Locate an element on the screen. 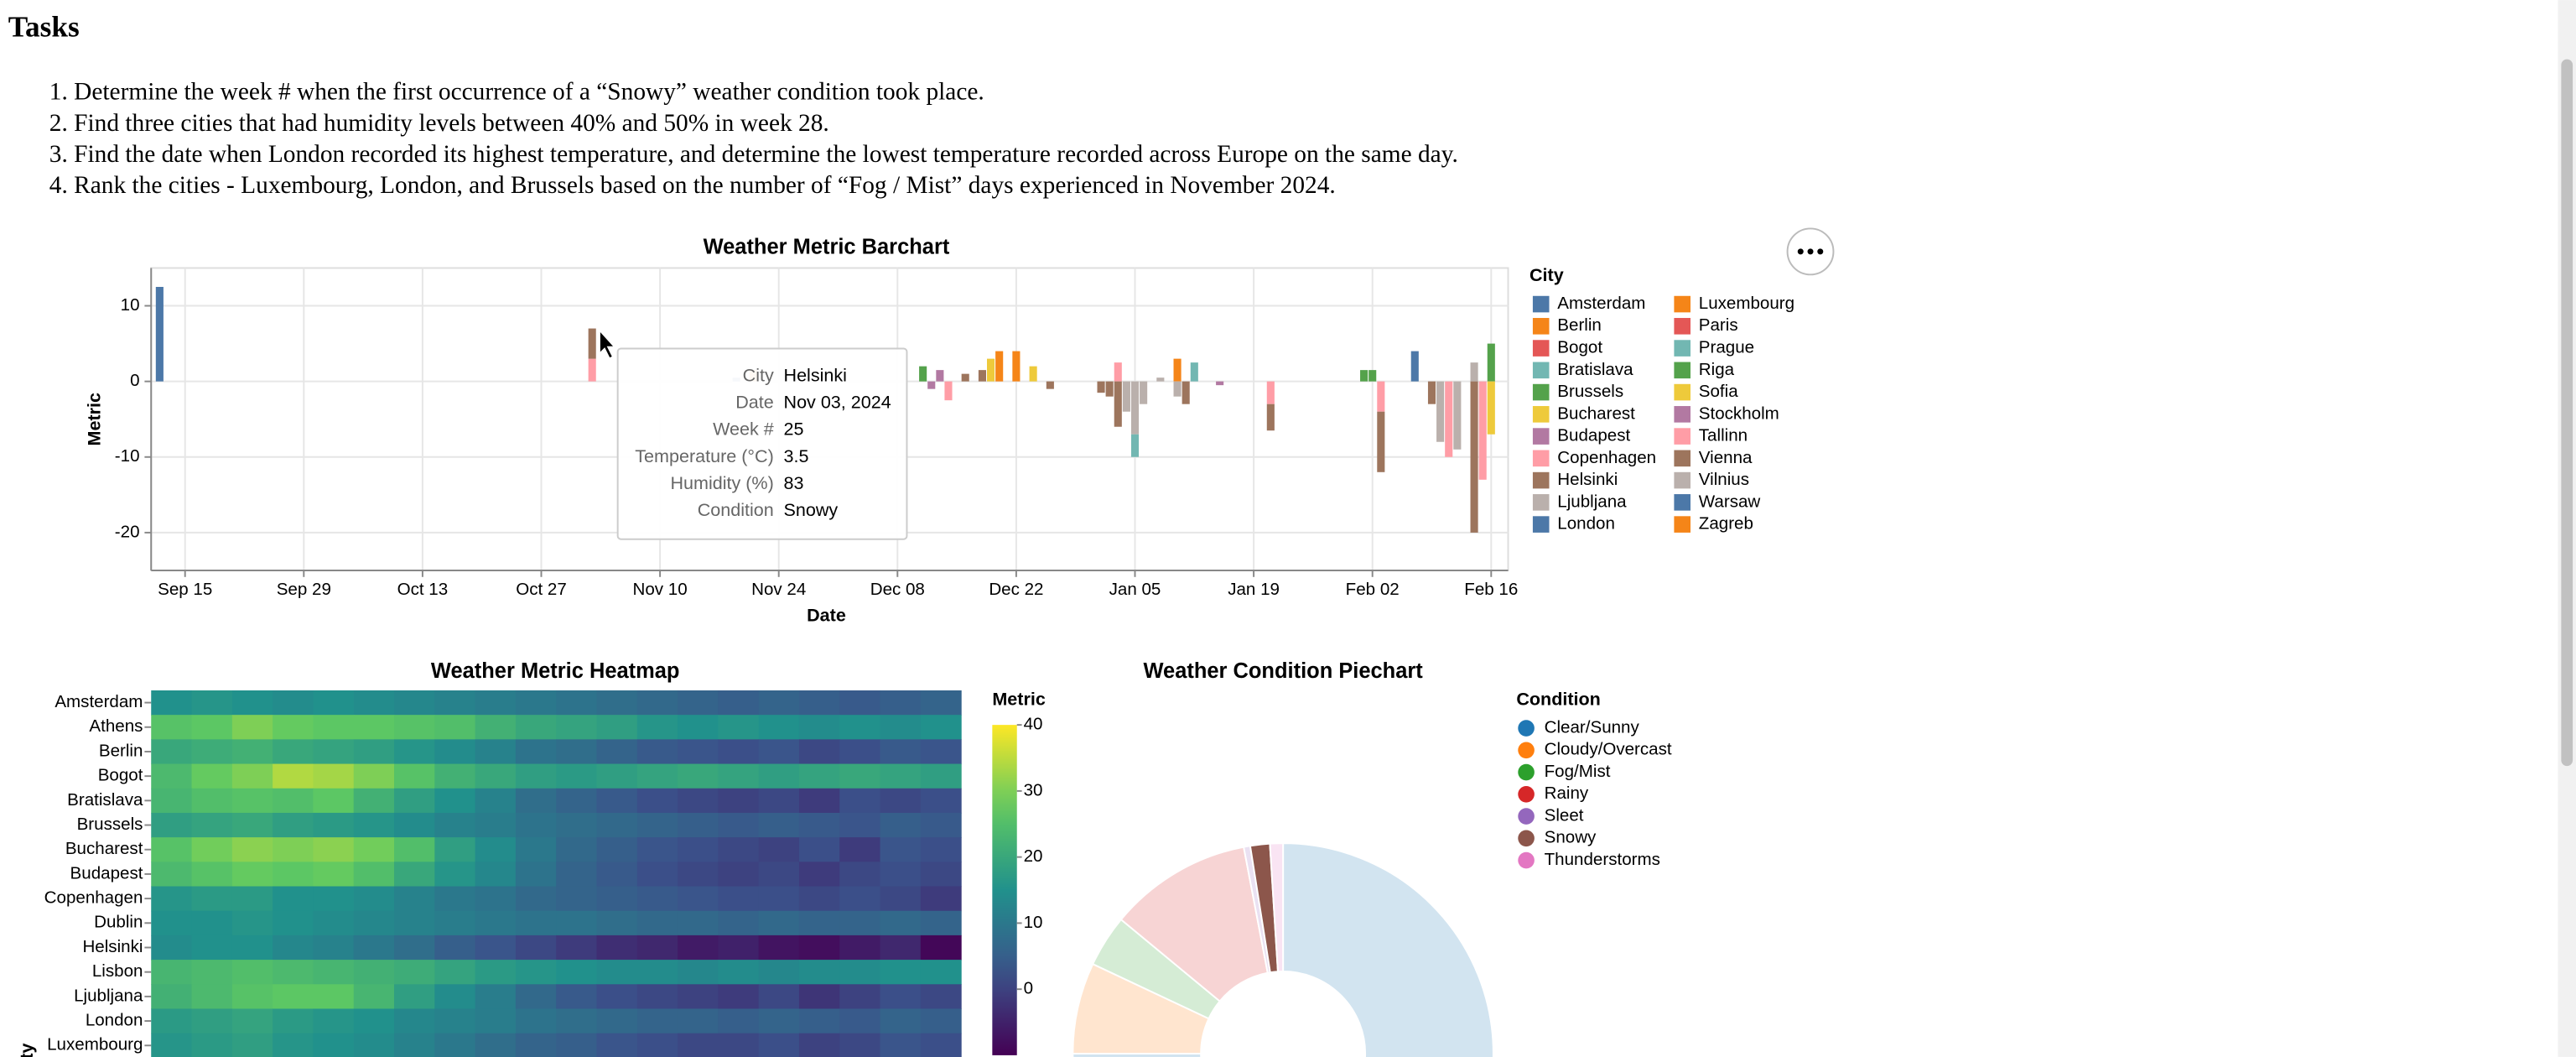 The image size is (2576, 1057). scrollbar-thumb is located at coordinates (2567, 413).